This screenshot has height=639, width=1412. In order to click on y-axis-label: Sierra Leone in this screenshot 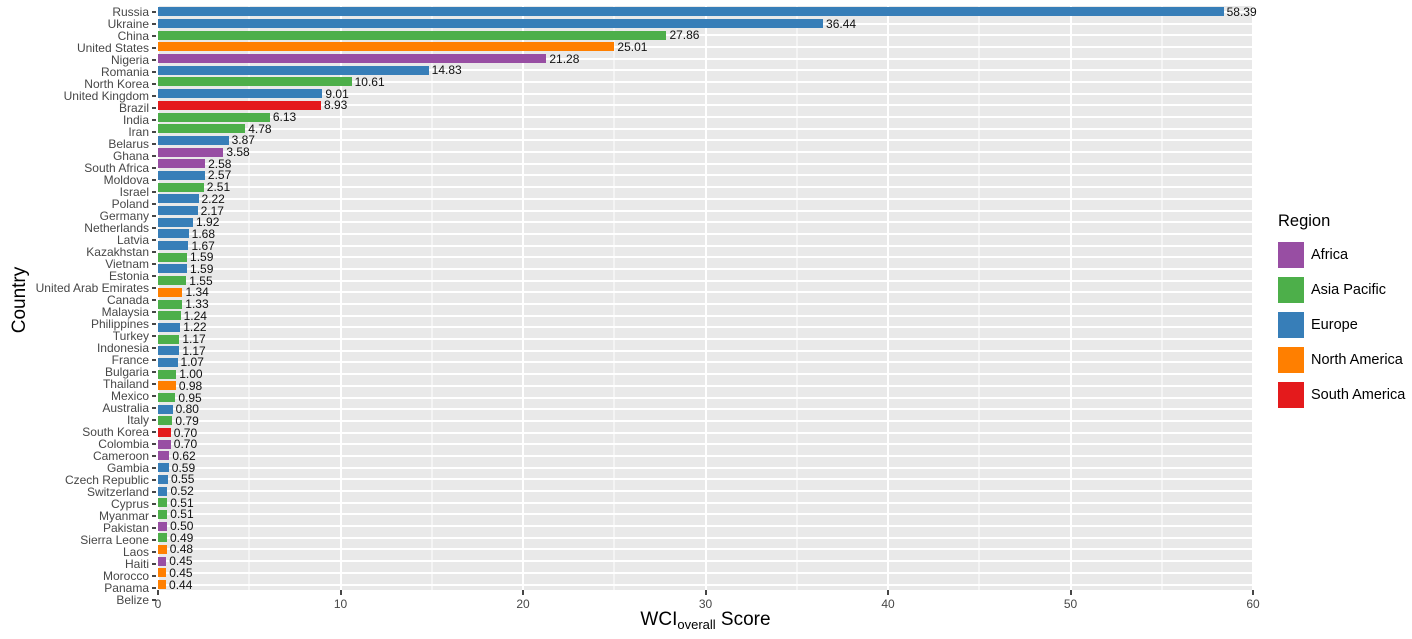, I will do `click(114, 540)`.